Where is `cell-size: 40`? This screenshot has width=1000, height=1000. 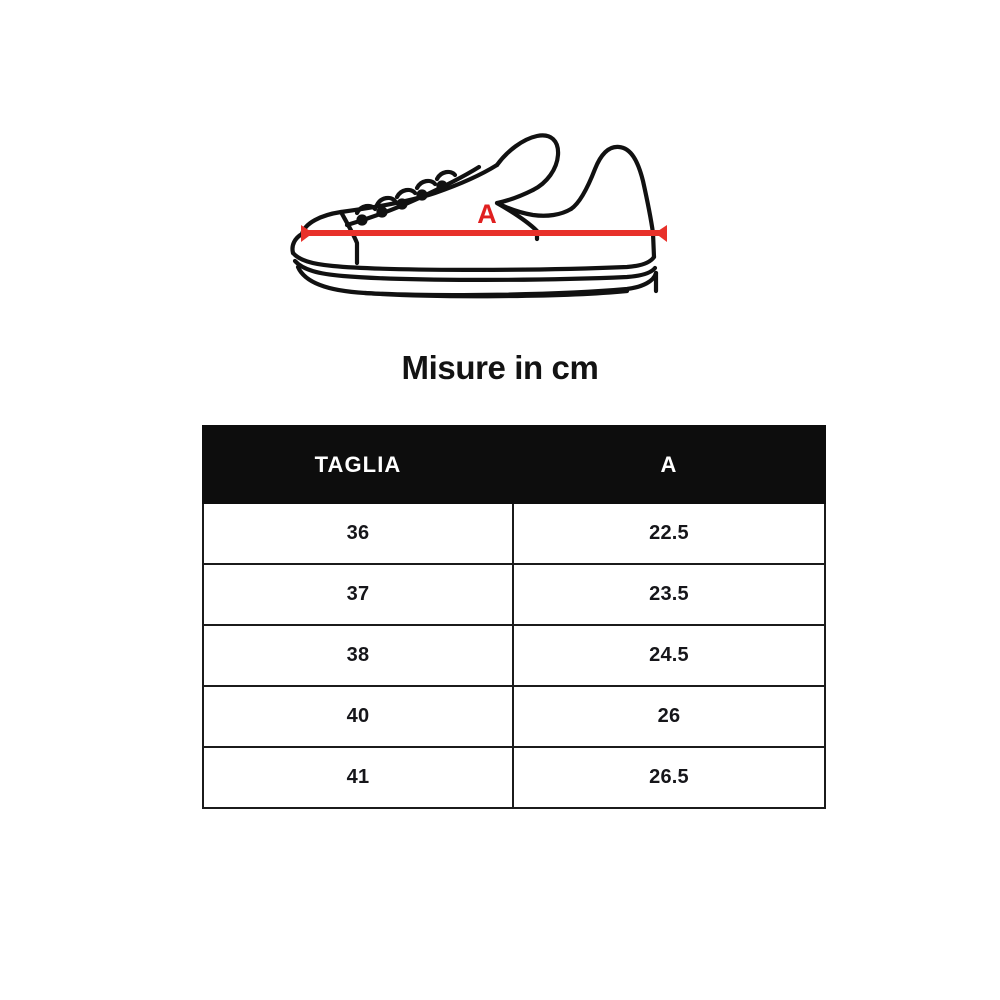 cell-size: 40 is located at coordinates (358, 716).